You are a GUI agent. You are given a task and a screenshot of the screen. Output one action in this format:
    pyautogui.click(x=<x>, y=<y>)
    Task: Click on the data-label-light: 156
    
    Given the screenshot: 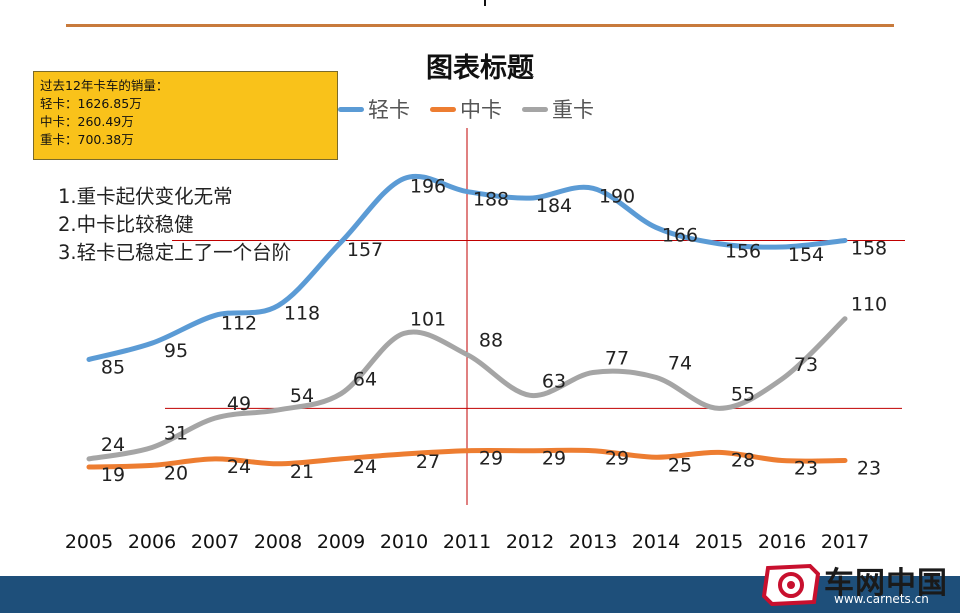 What is the action you would take?
    pyautogui.click(x=743, y=252)
    